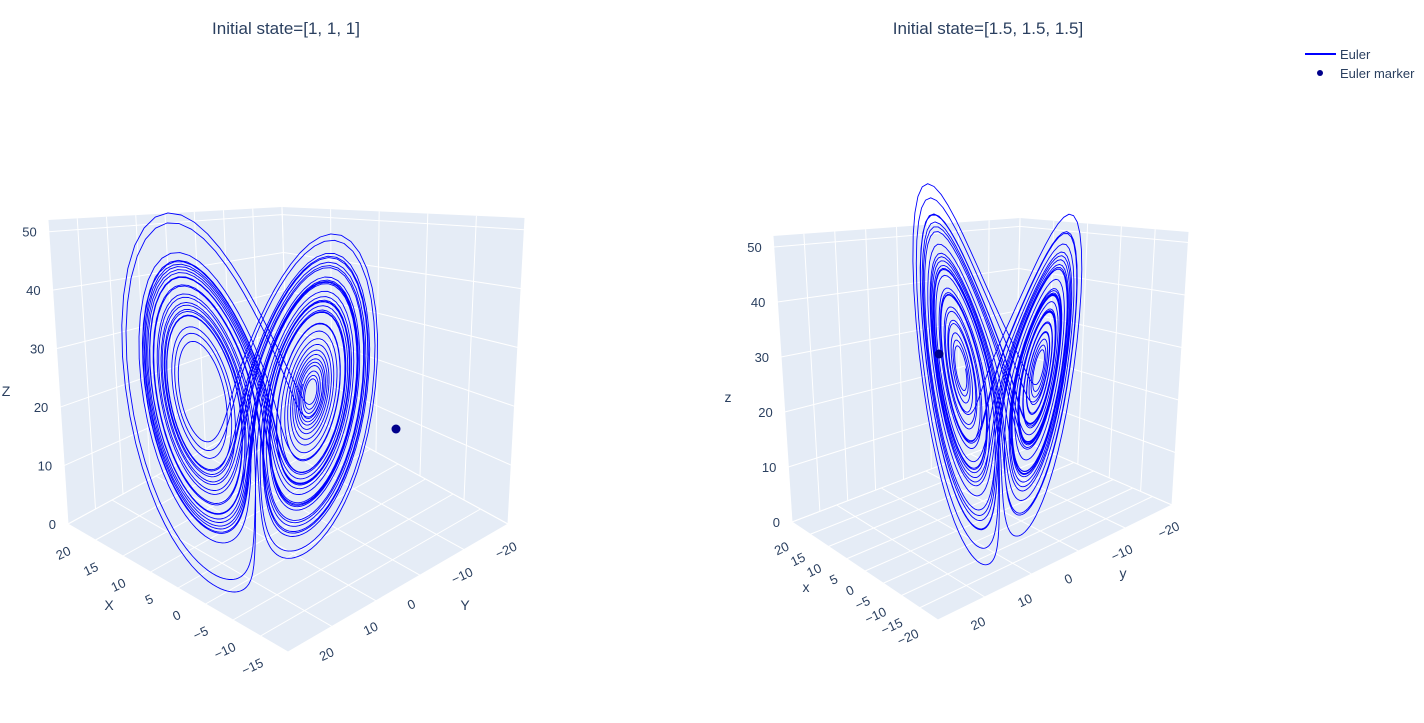  What do you see at coordinates (728, 397) in the screenshot?
I see `z-axis-title: z` at bounding box center [728, 397].